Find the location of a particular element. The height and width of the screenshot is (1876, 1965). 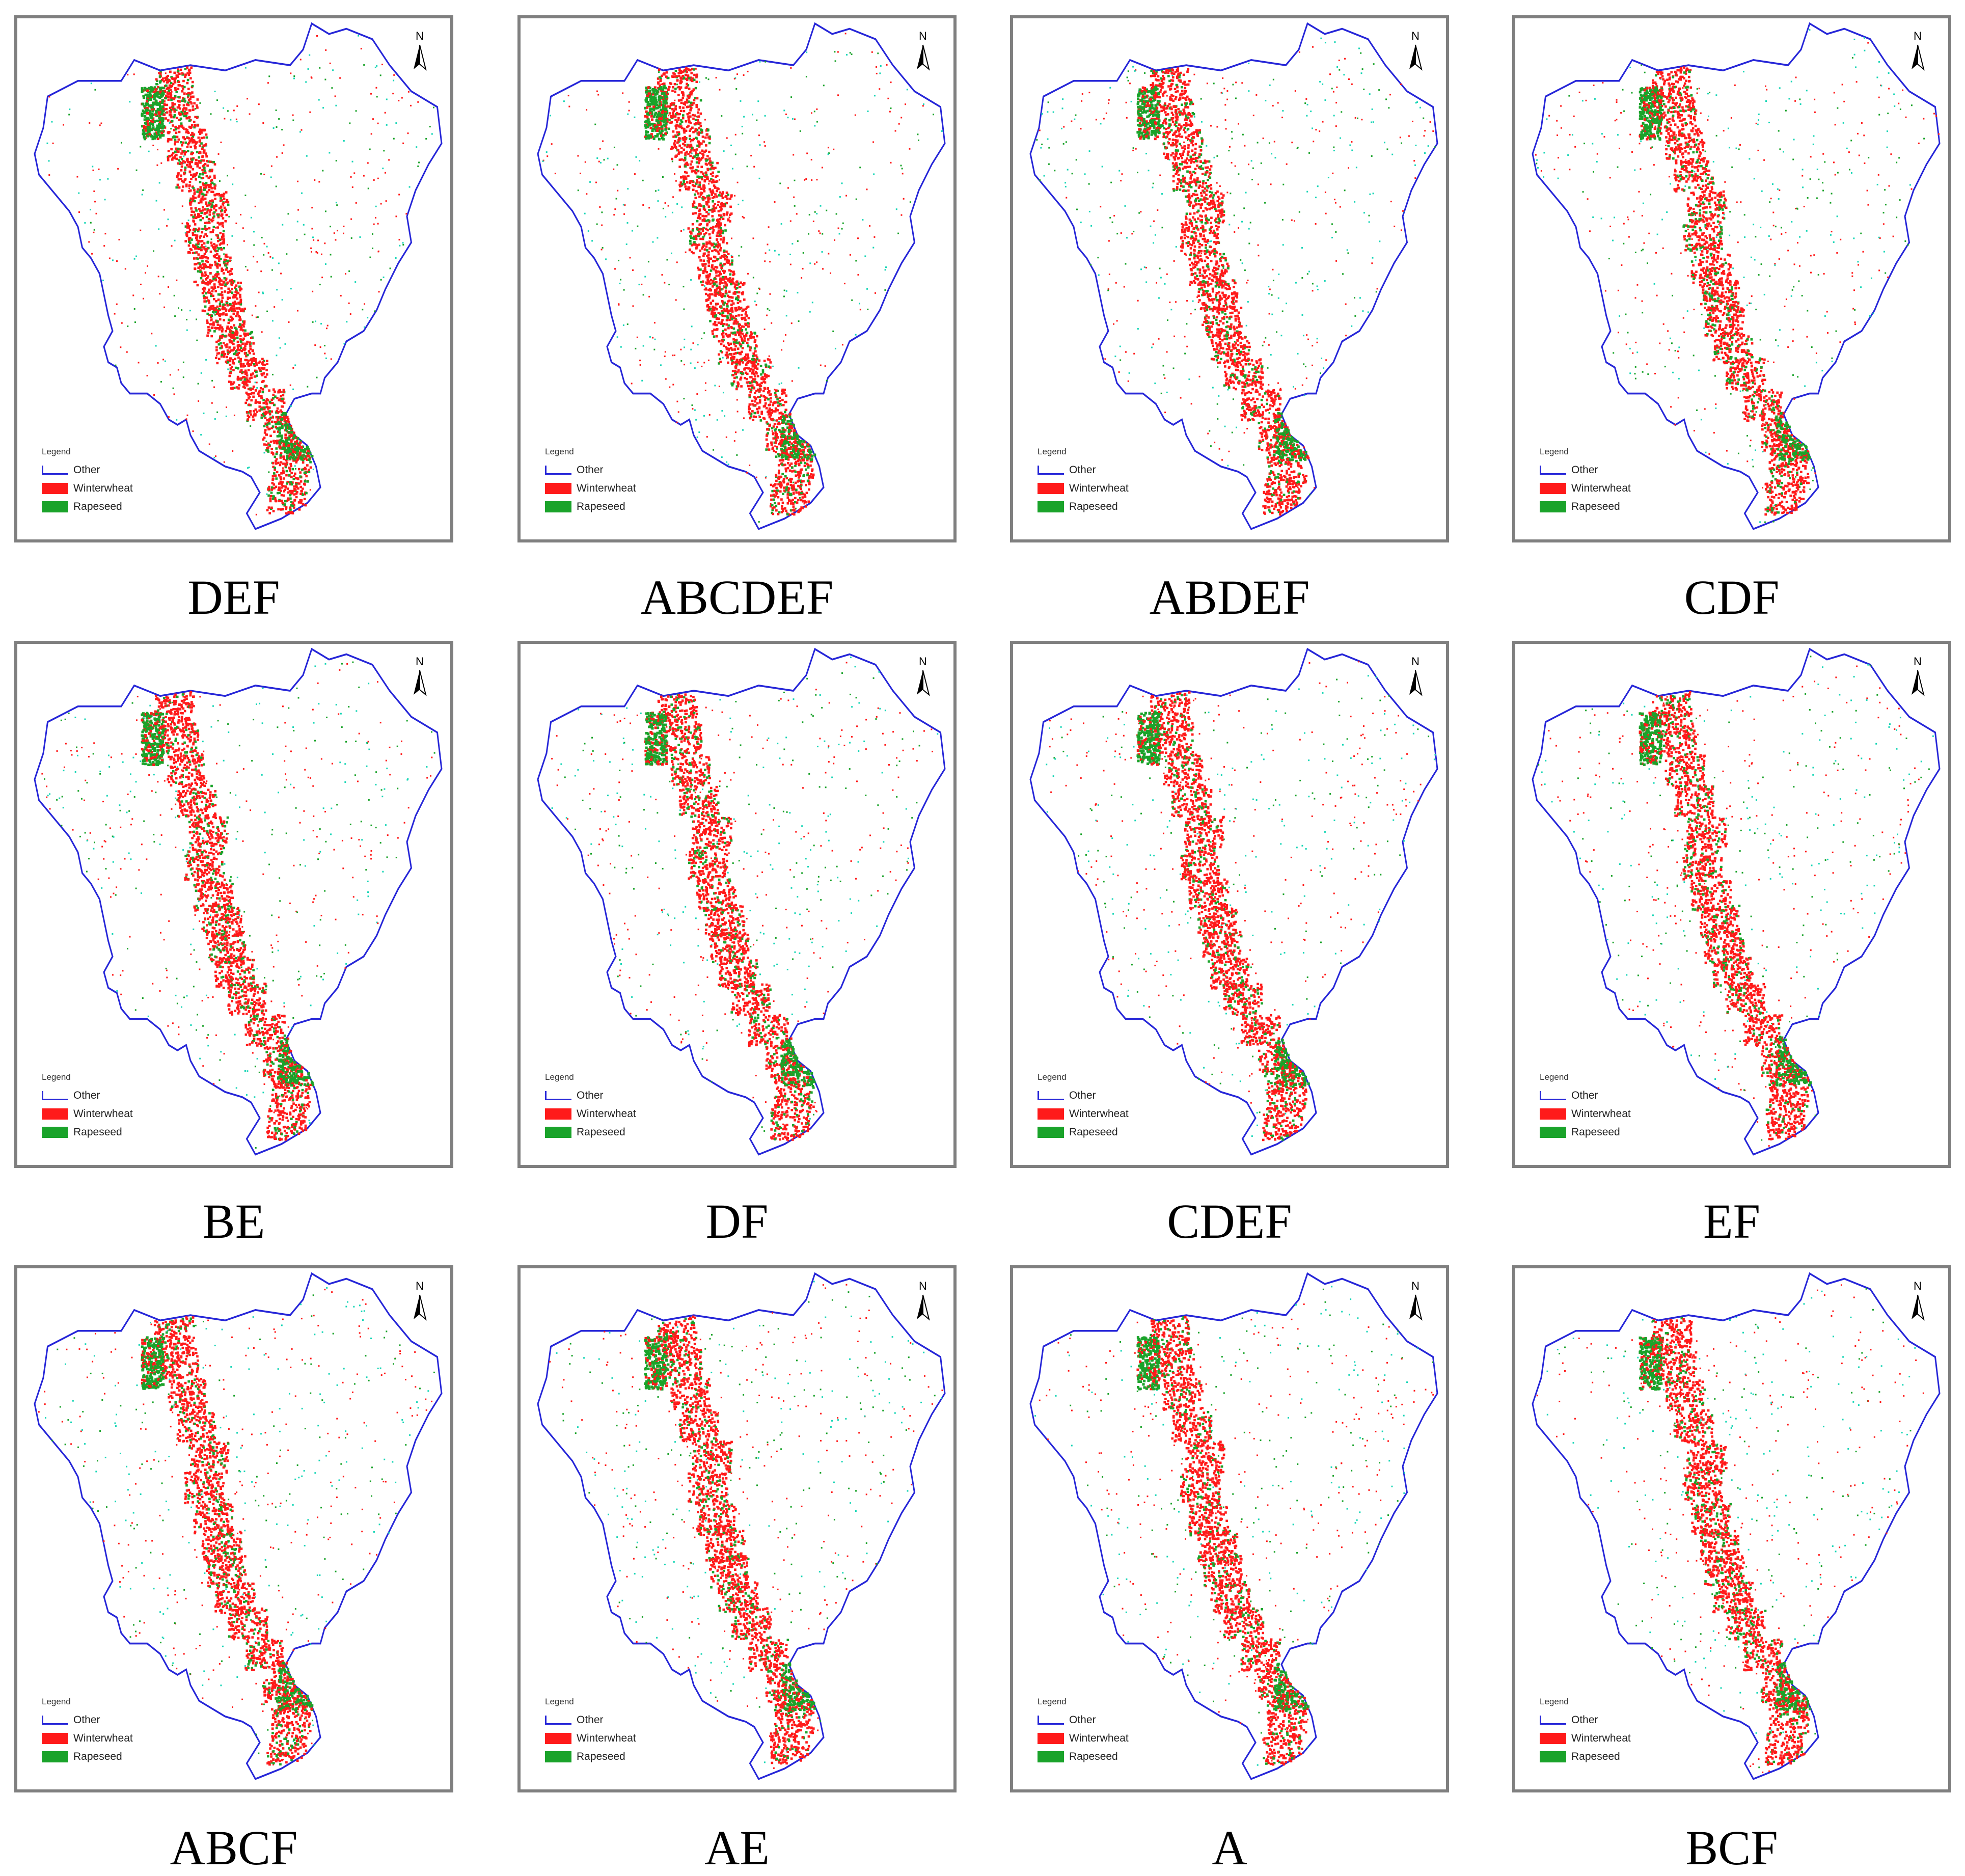

panel-caption: AE is located at coordinates (737, 1848).